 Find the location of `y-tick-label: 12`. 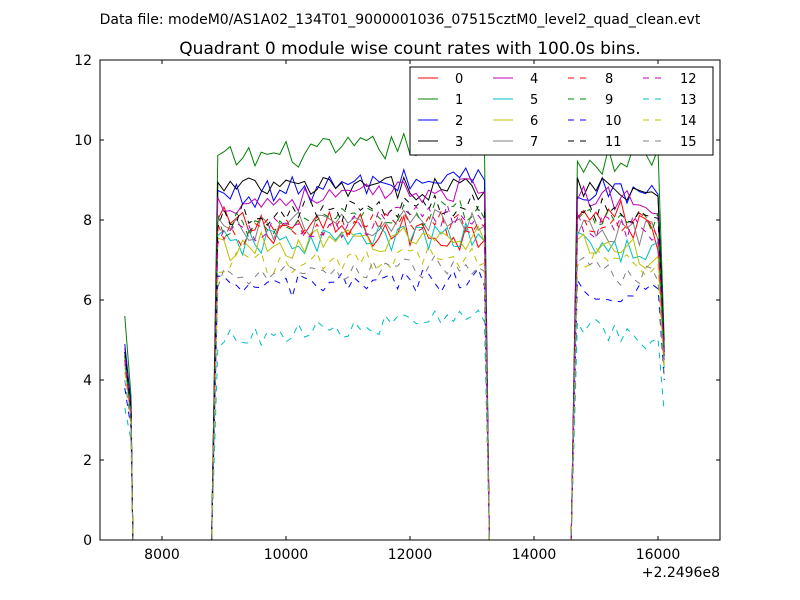

y-tick-label: 12 is located at coordinates (83, 61).